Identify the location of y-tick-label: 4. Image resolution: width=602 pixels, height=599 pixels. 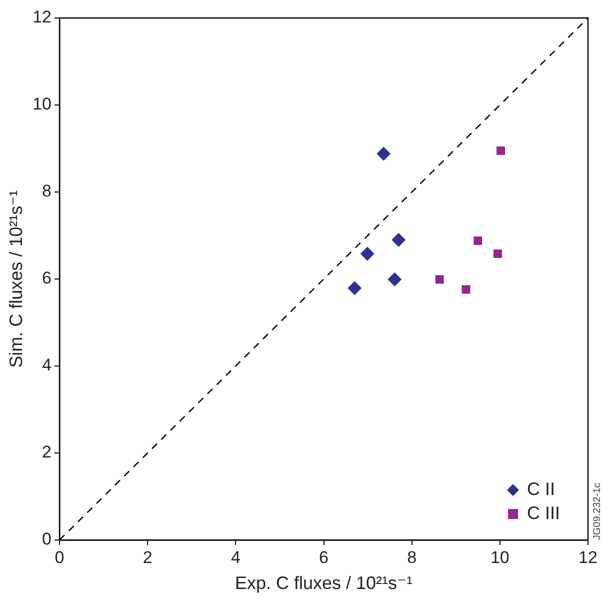
(47, 365).